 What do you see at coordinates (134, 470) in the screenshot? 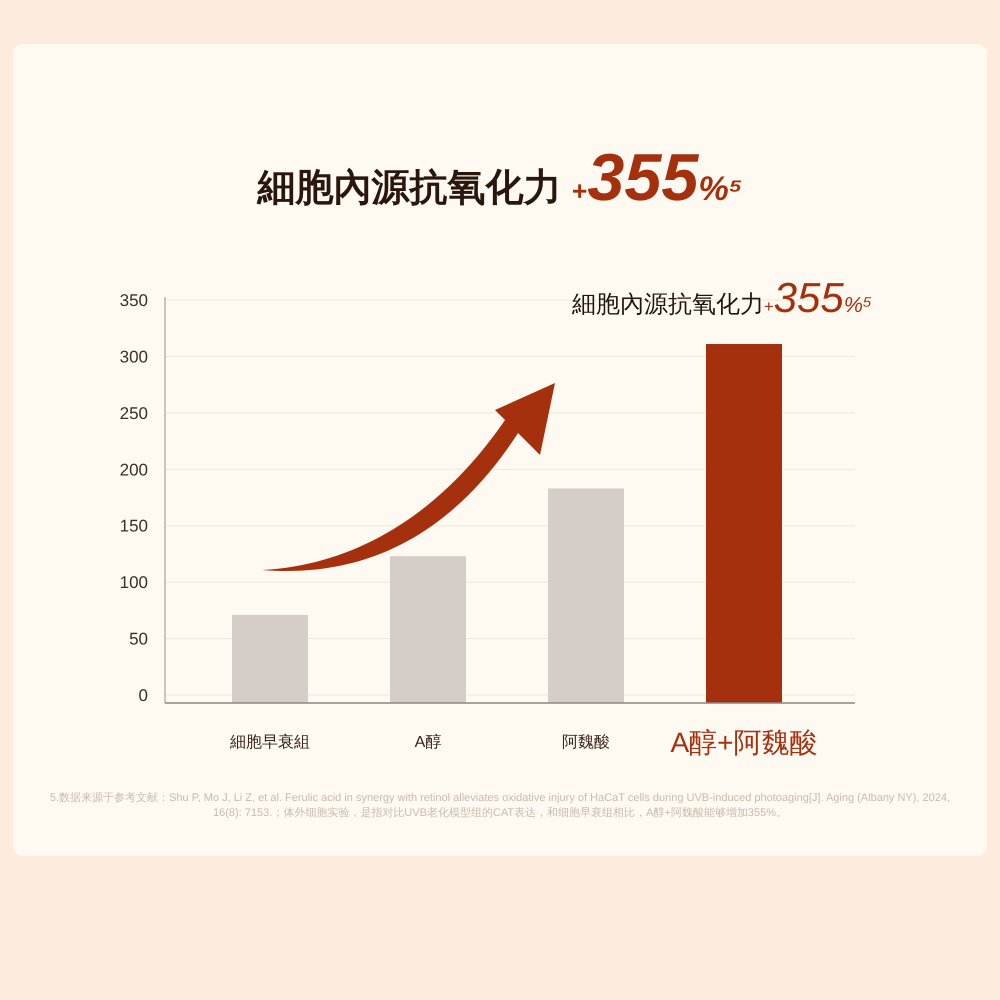
I see `y-tick-label: 200` at bounding box center [134, 470].